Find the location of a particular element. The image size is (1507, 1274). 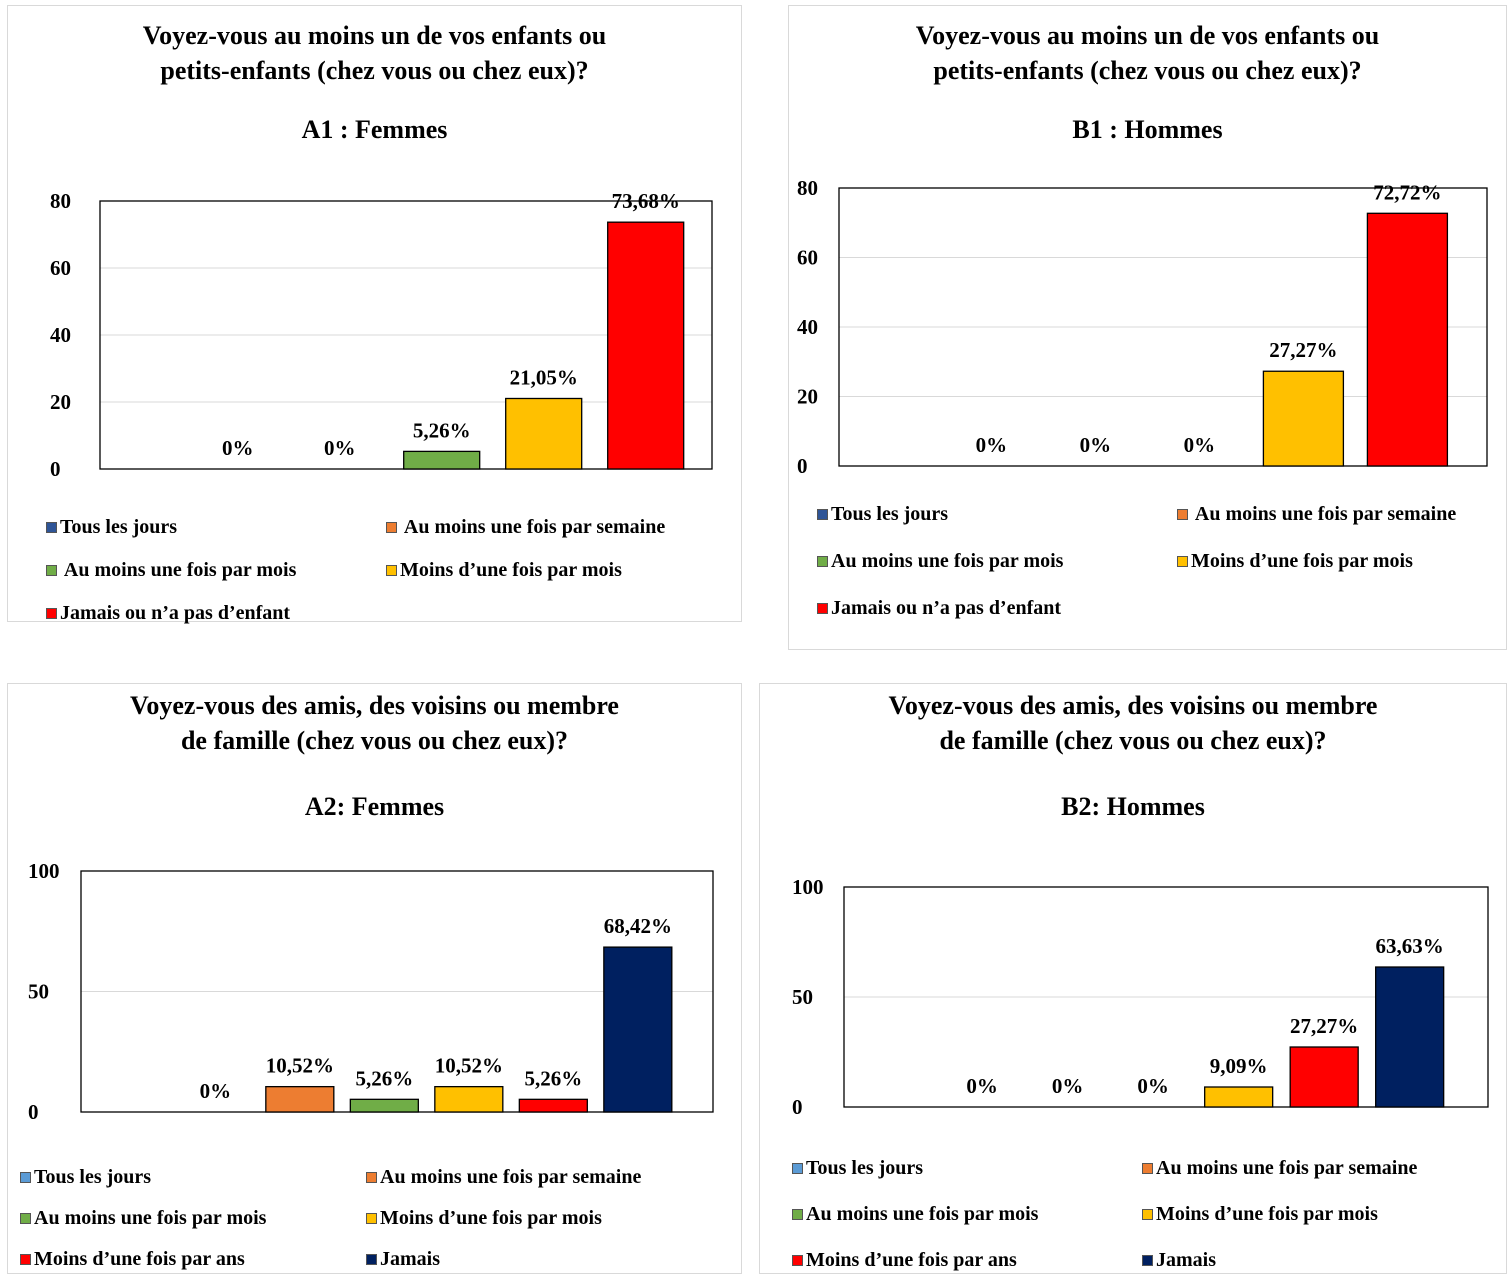

data-label: 73,68% is located at coordinates (646, 201).